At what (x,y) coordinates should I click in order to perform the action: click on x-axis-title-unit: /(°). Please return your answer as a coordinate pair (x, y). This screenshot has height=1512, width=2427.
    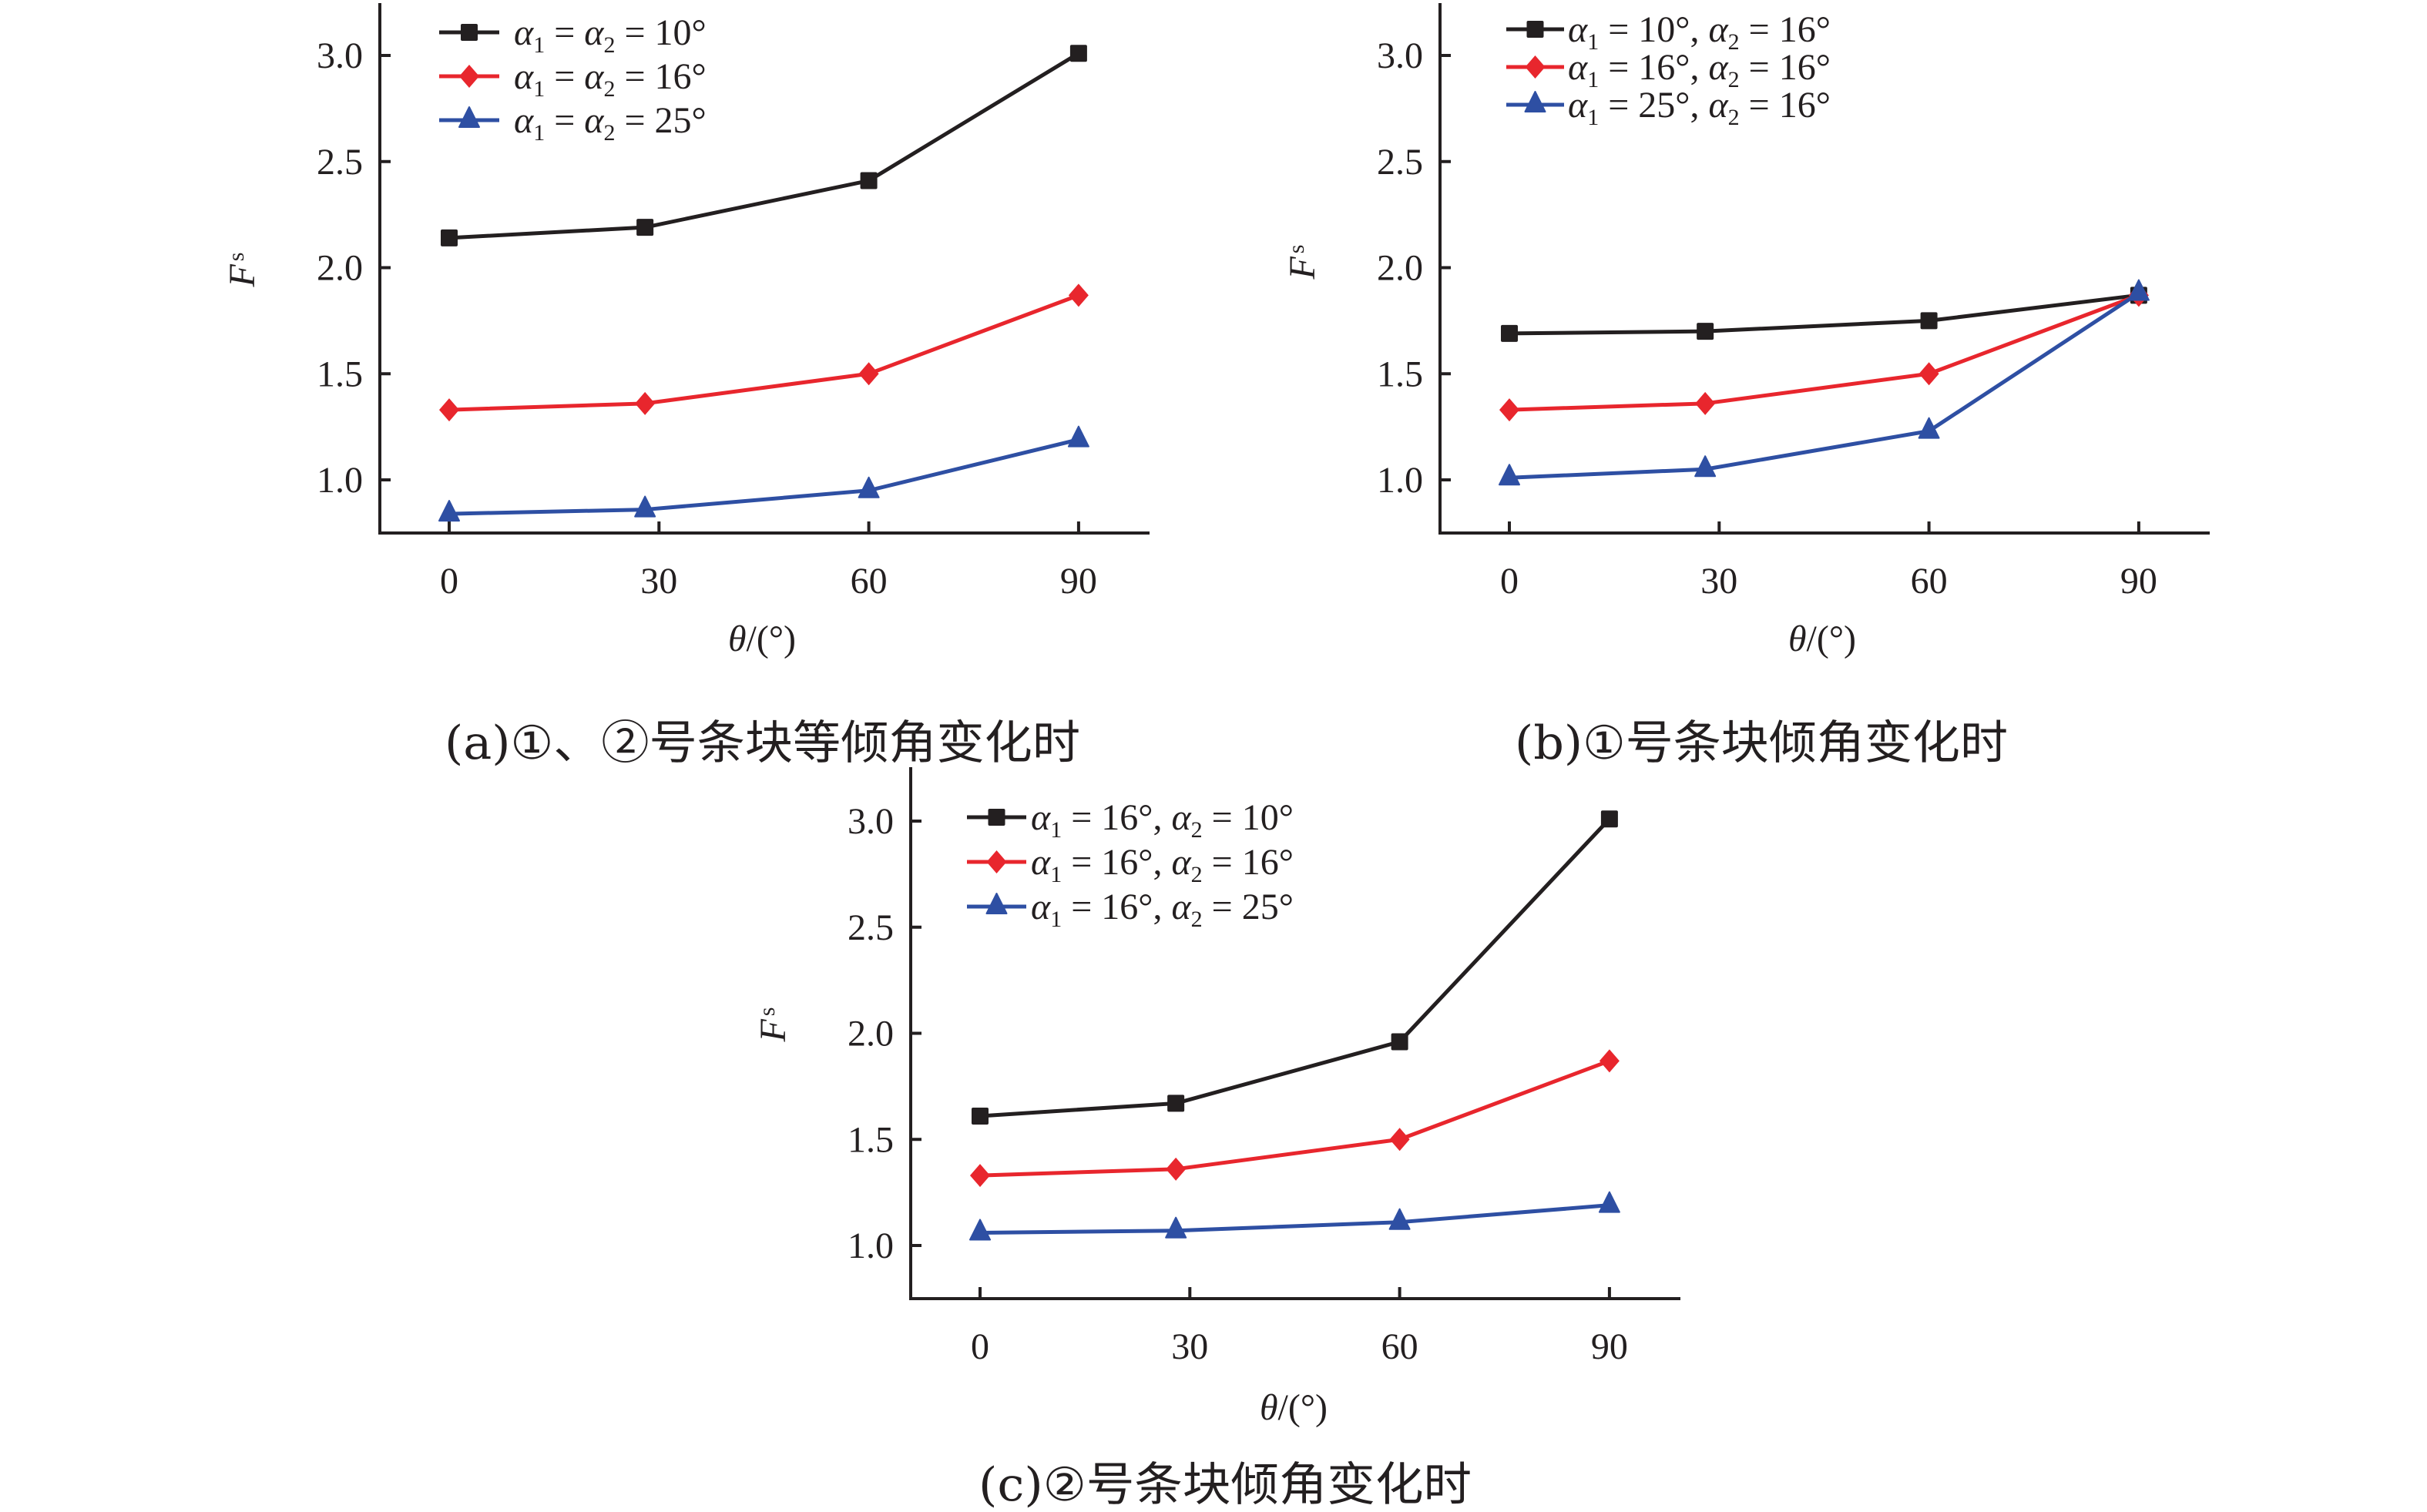
    Looking at the image, I should click on (772, 639).